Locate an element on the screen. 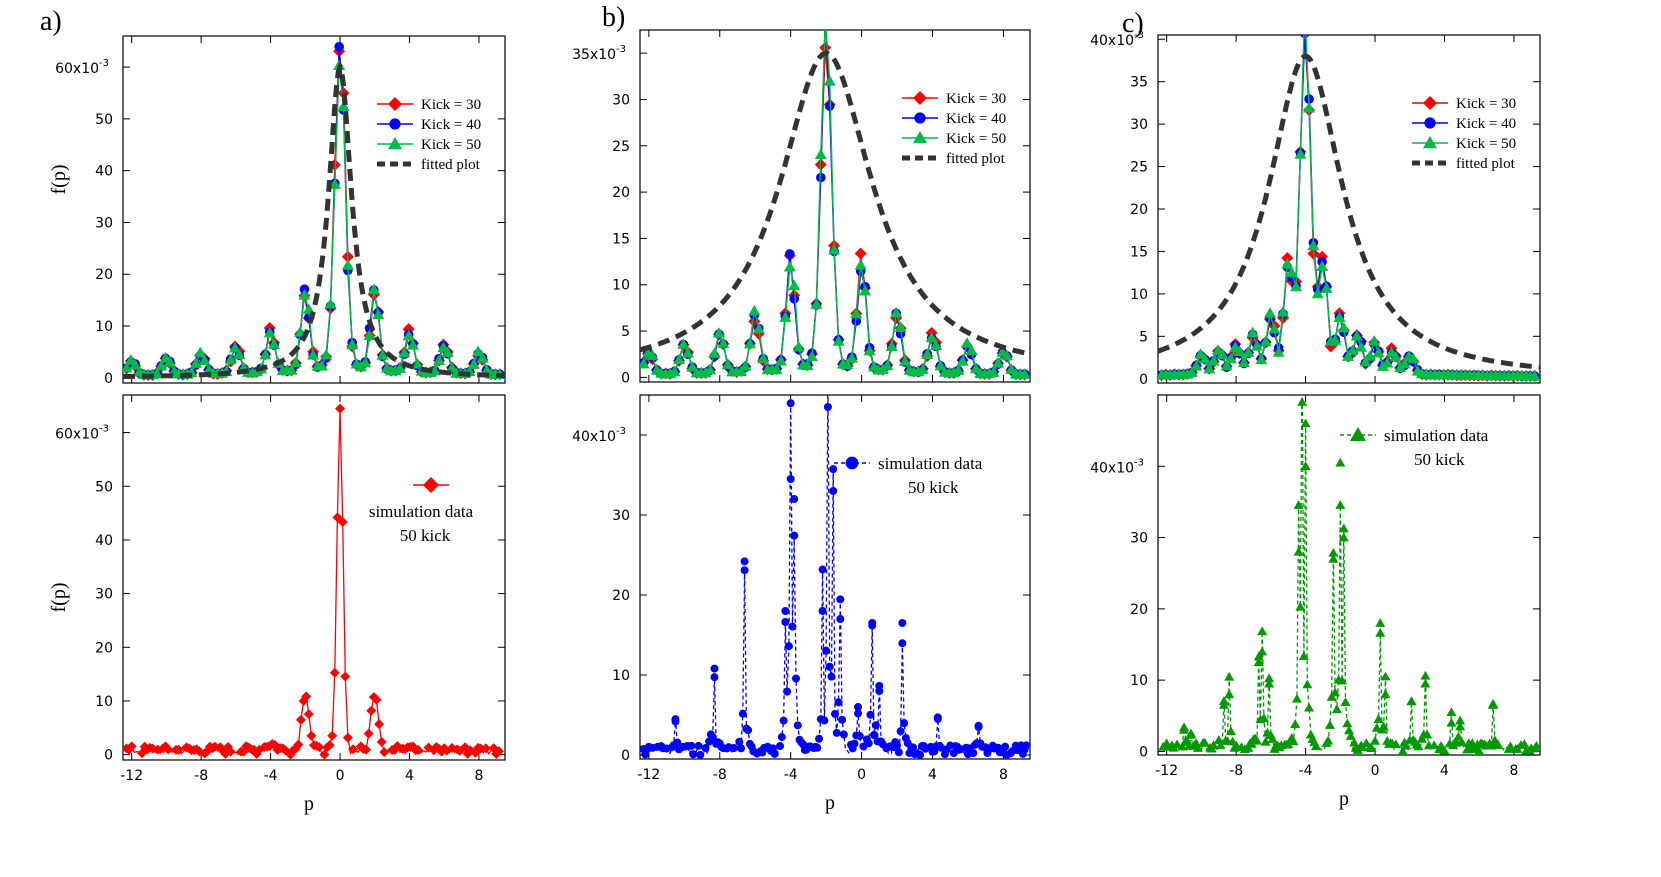 The image size is (1661, 877). fitted-plot-line is located at coordinates (314, 219).